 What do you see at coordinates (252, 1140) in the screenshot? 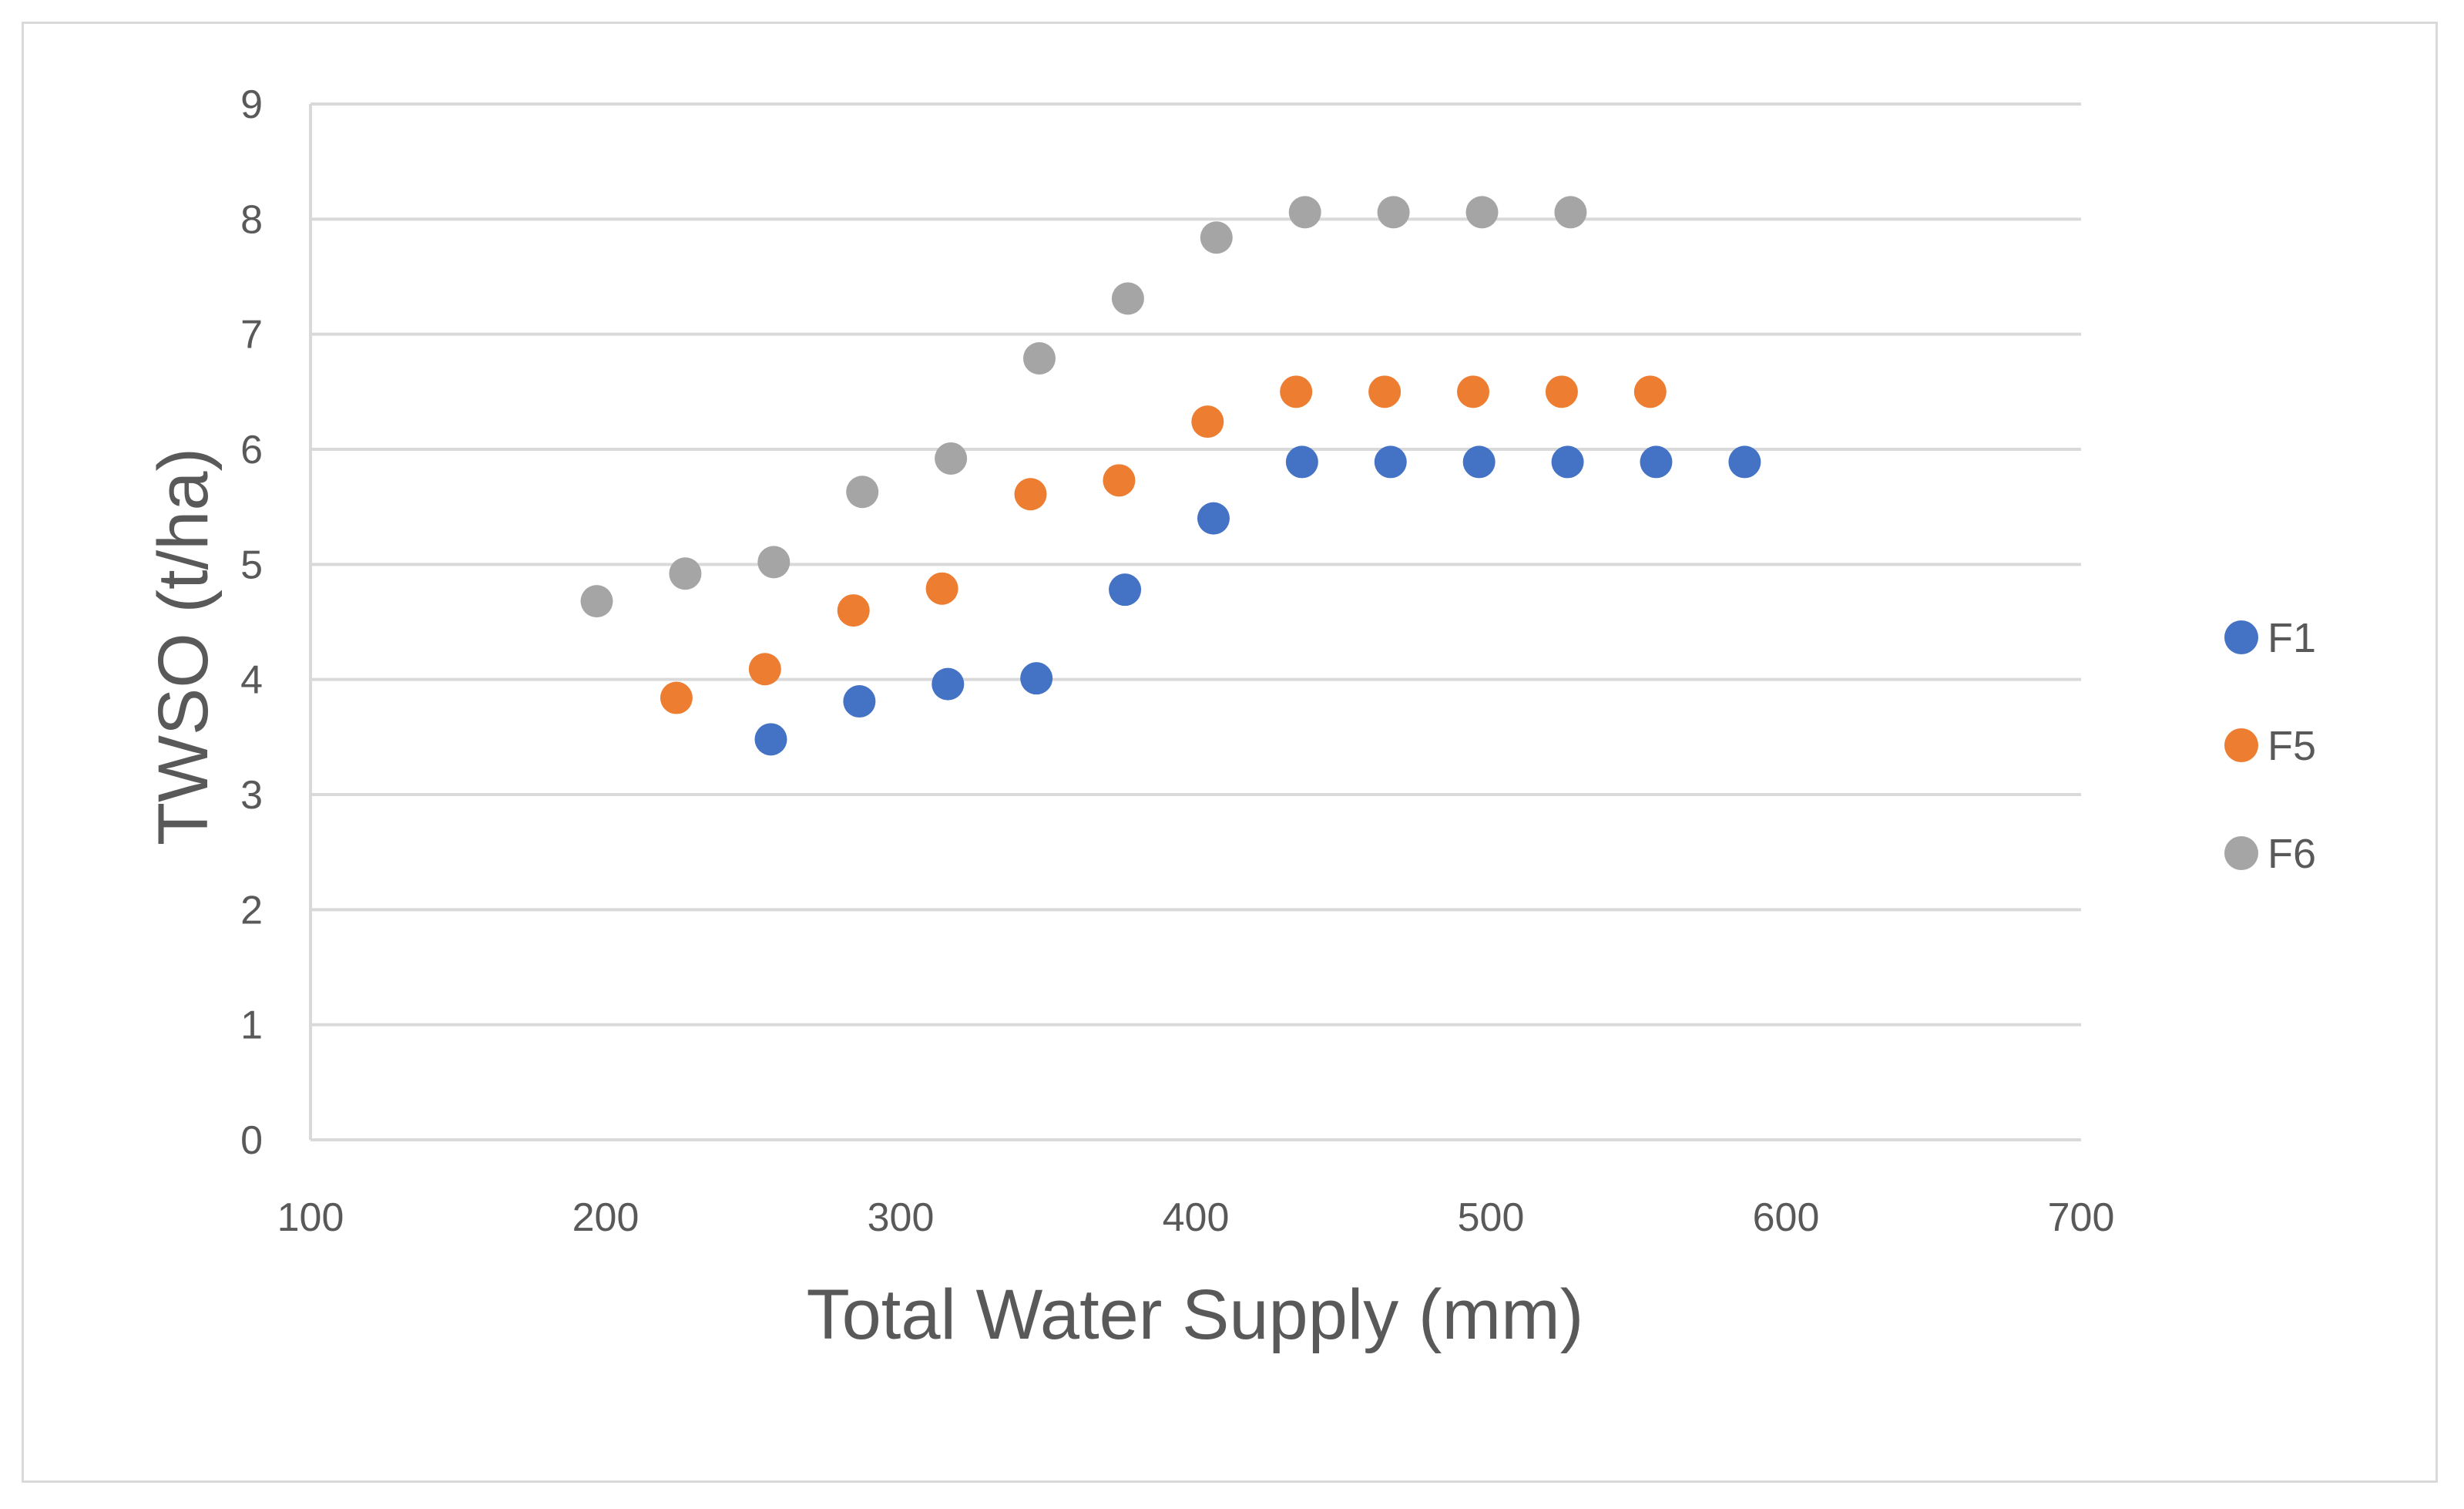
I see `y-tick-label: 0` at bounding box center [252, 1140].